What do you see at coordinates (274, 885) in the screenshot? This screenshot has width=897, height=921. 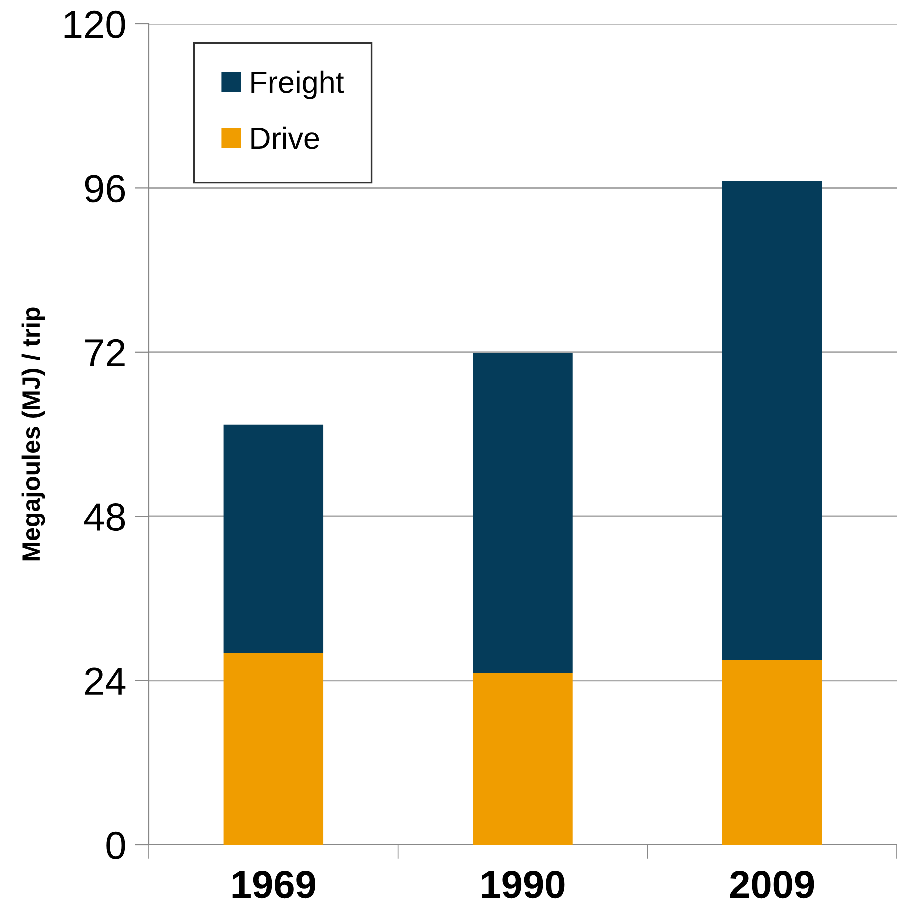 I see `x-tick-label: 1969` at bounding box center [274, 885].